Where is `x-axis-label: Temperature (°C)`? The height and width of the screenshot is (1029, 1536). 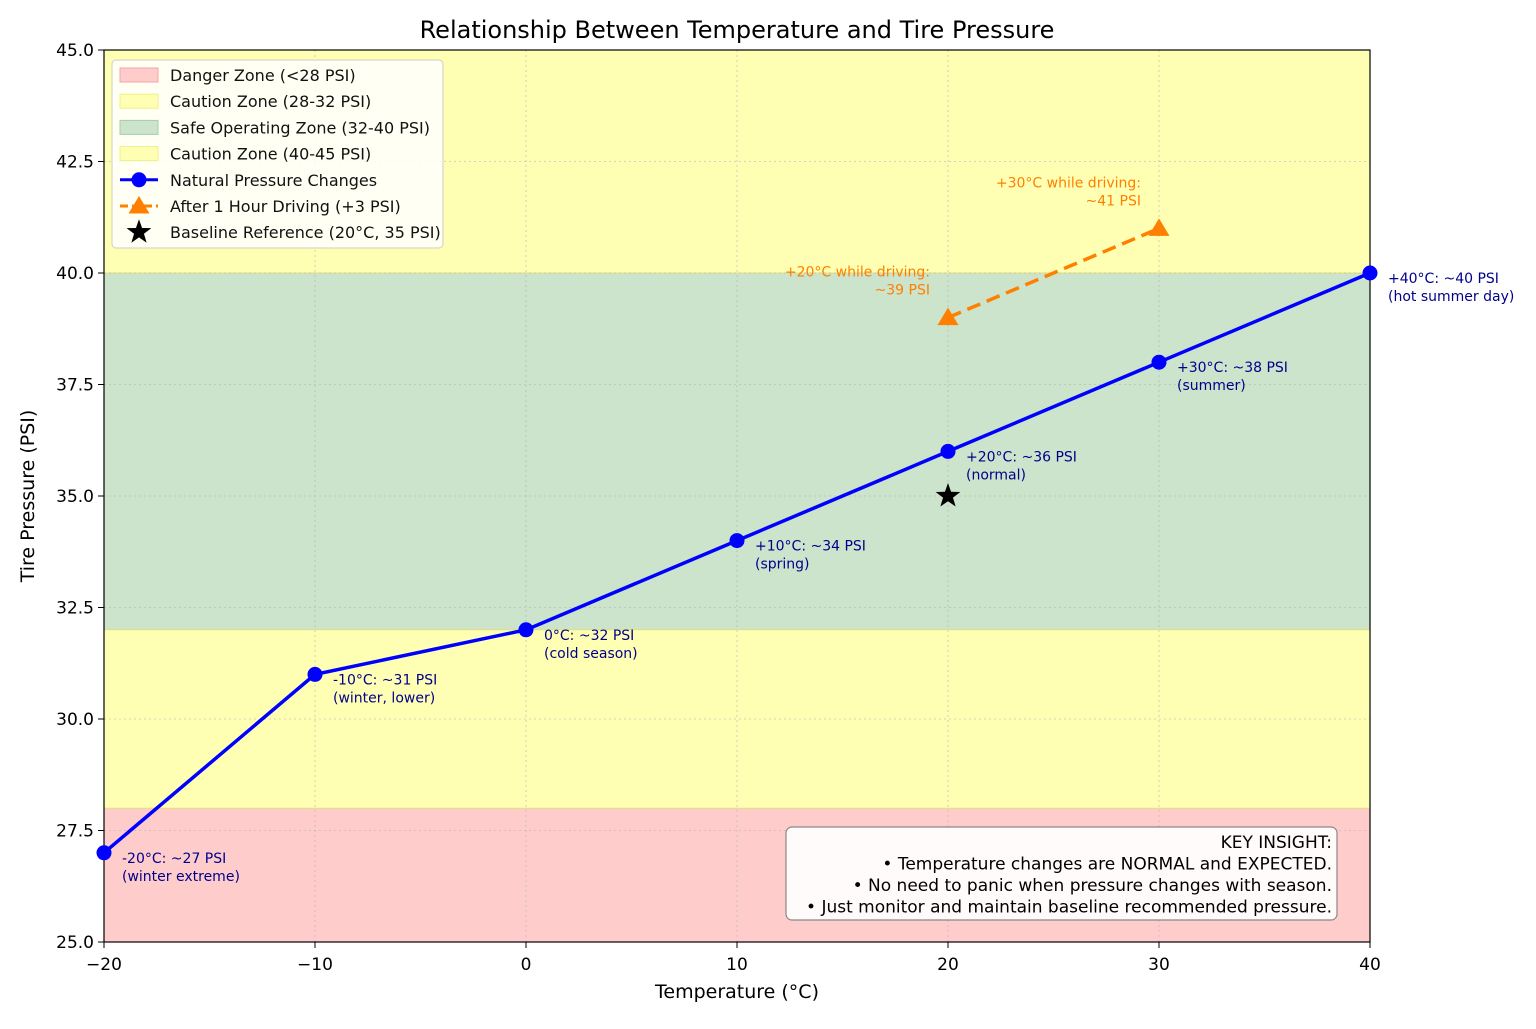 x-axis-label: Temperature (°C) is located at coordinates (736, 992).